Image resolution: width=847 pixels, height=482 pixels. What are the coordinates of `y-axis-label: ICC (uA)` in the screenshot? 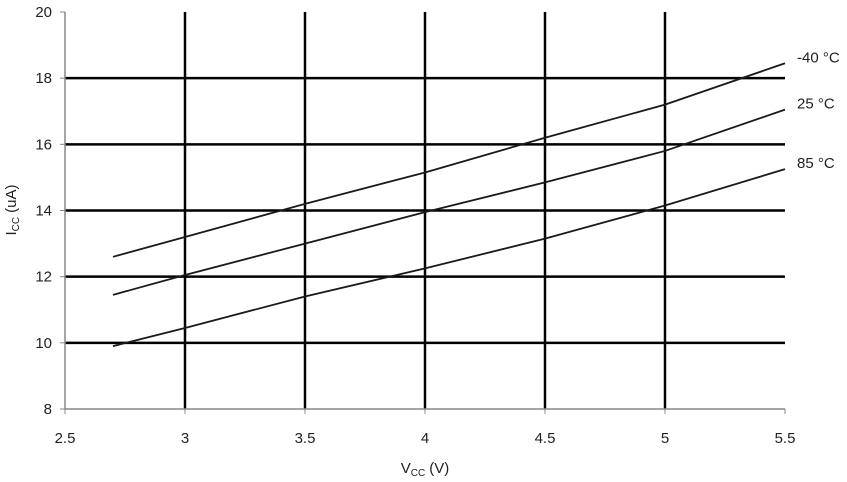 It's located at (12, 210).